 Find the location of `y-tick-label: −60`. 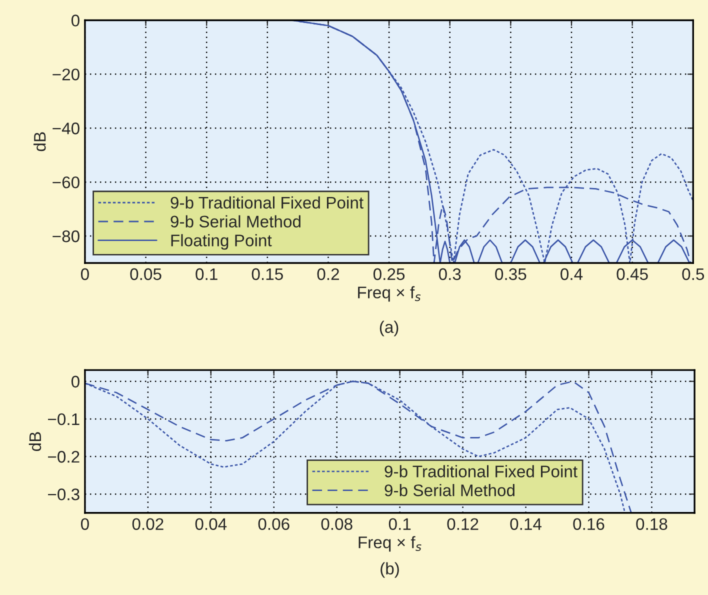

y-tick-label: −60 is located at coordinates (66, 182).